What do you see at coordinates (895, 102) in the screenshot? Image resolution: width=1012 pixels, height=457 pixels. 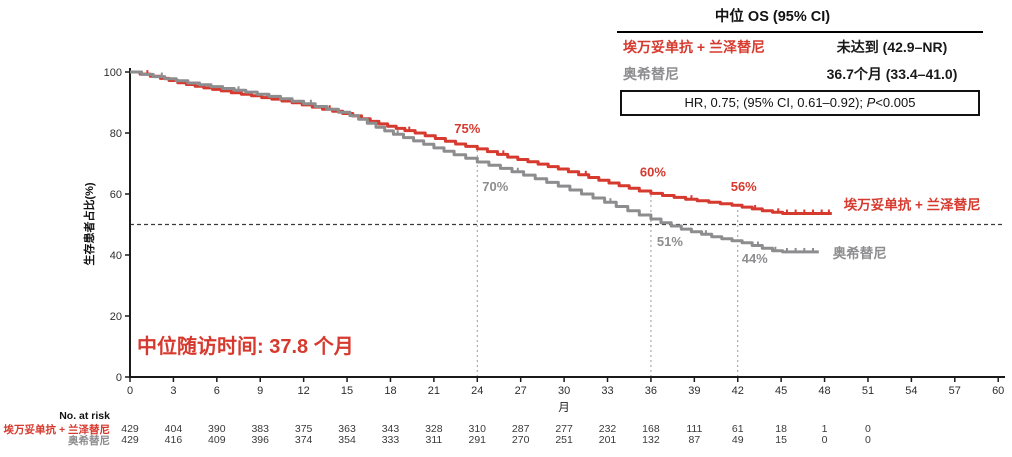 I see `hr-text-post: <0.005` at bounding box center [895, 102].